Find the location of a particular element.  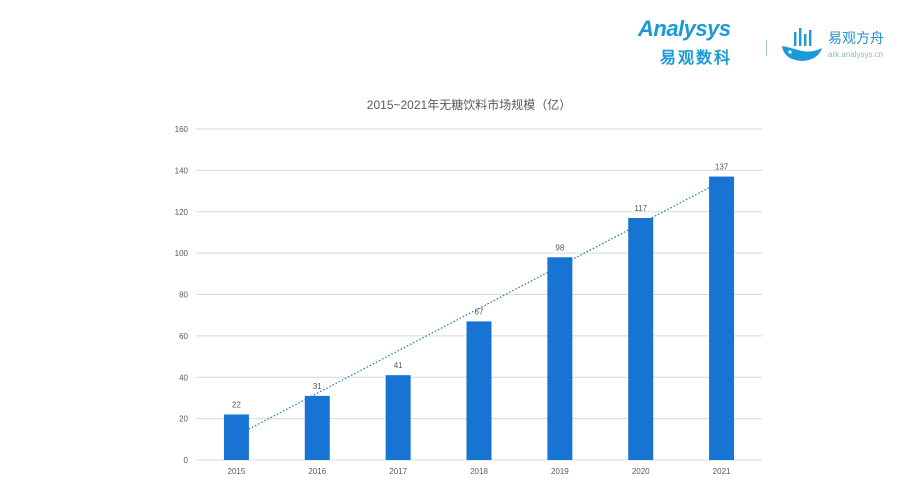

y-tick-label: 140 is located at coordinates (182, 170).